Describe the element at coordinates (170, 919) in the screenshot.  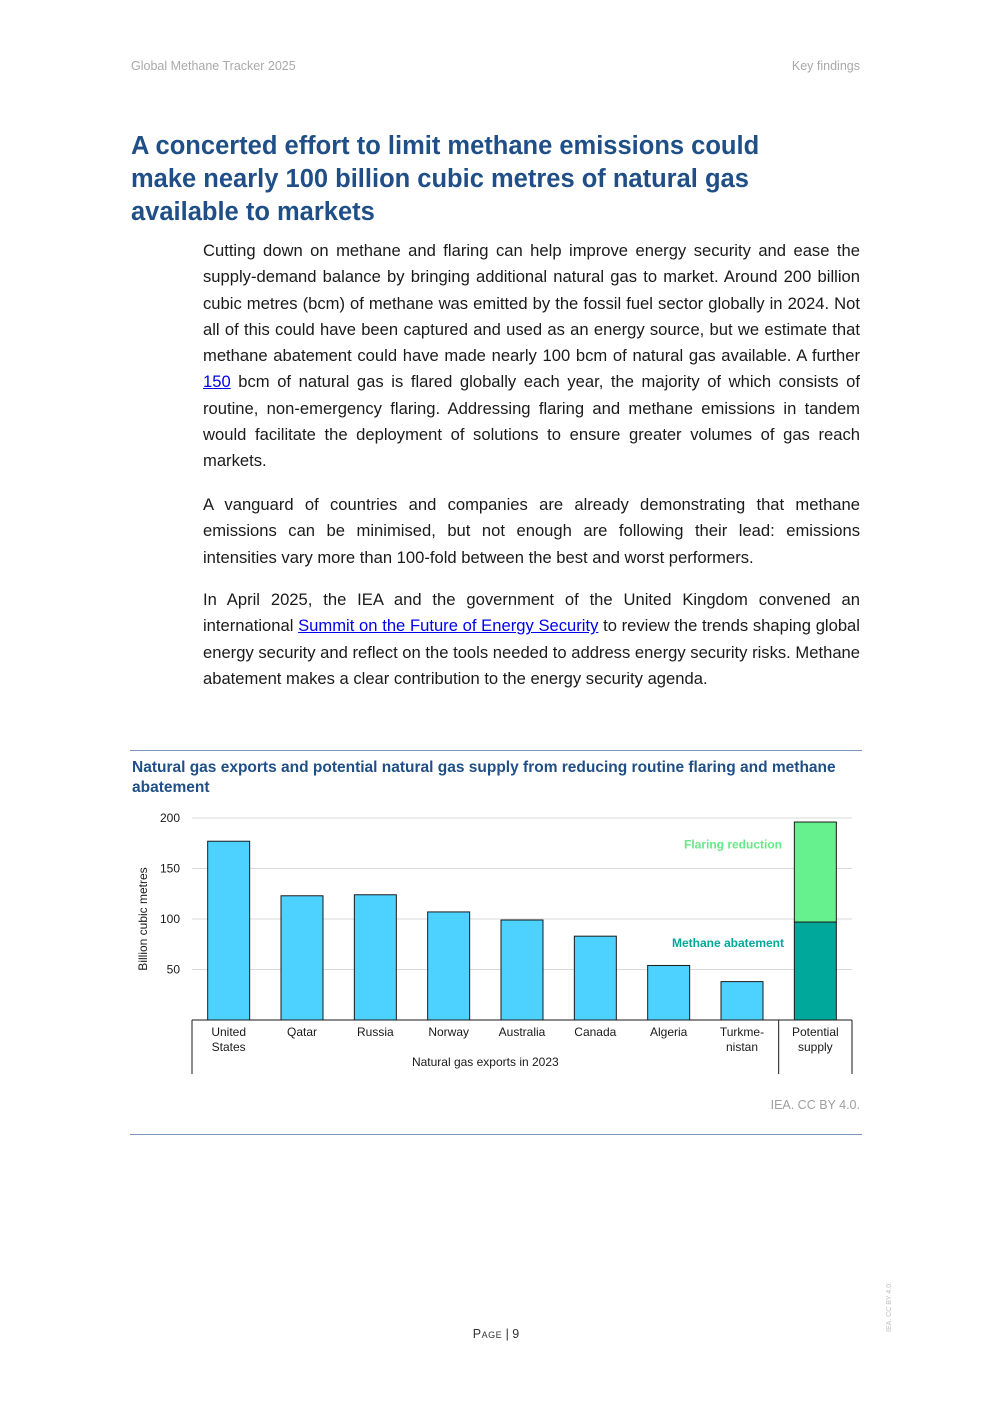
I see `y-tick-label: 100` at that location.